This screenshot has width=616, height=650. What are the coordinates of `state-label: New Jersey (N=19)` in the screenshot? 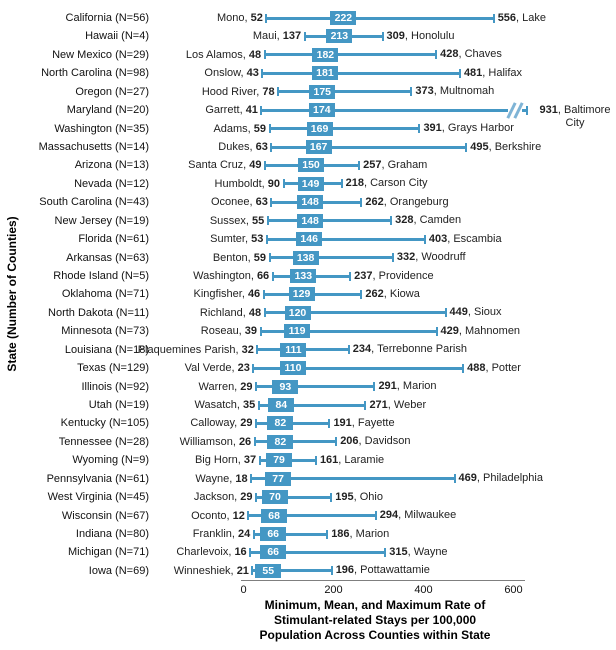 It's located at (101, 220).